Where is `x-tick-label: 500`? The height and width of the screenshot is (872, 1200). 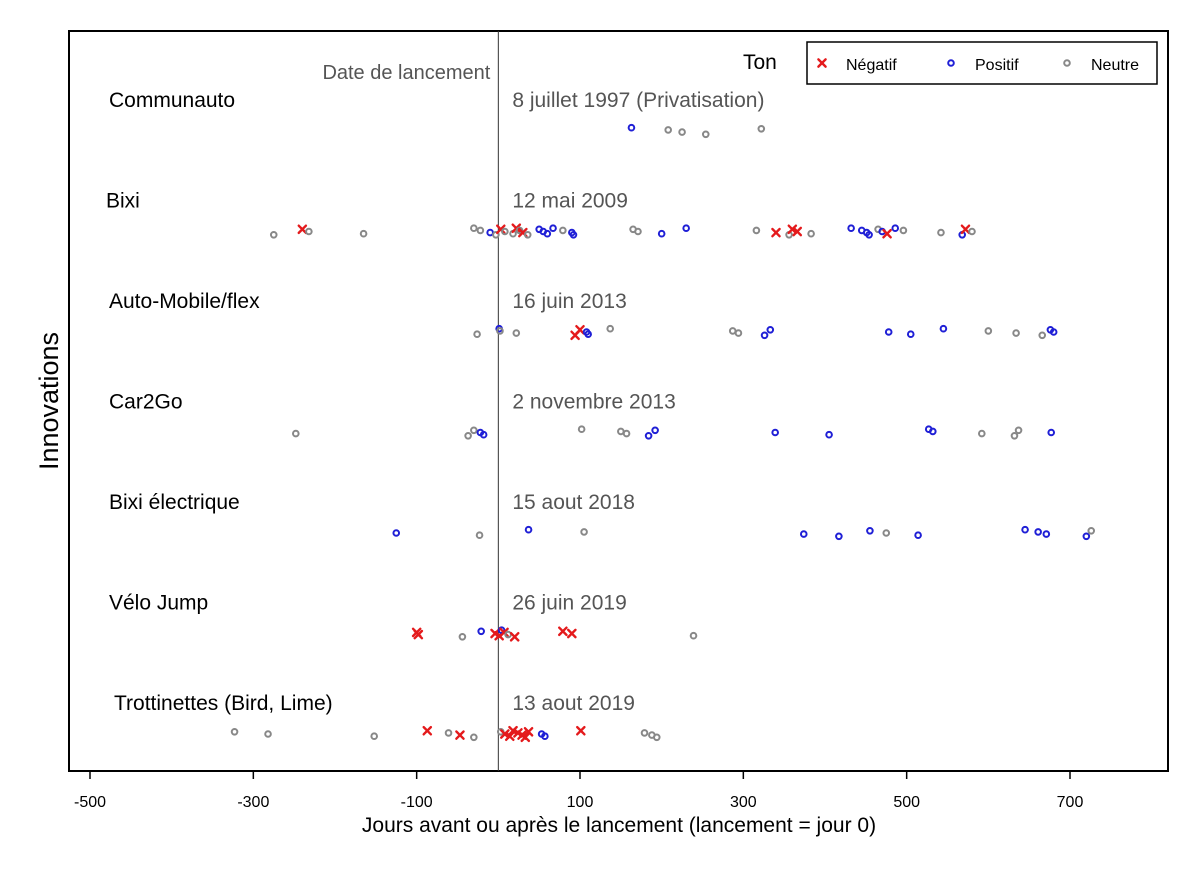 x-tick-label: 500 is located at coordinates (906, 802).